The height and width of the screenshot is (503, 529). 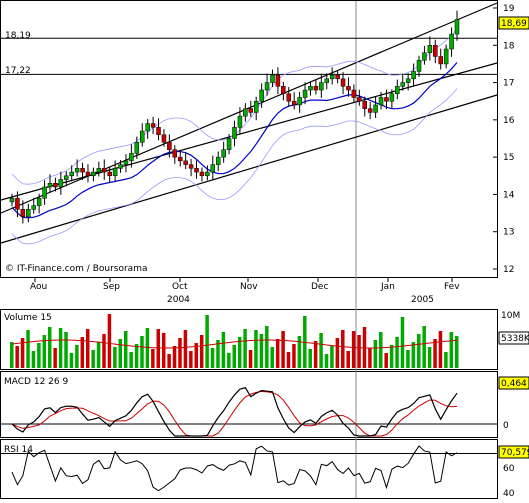 I want to click on rsi-tick-40: 40, so click(x=509, y=494).